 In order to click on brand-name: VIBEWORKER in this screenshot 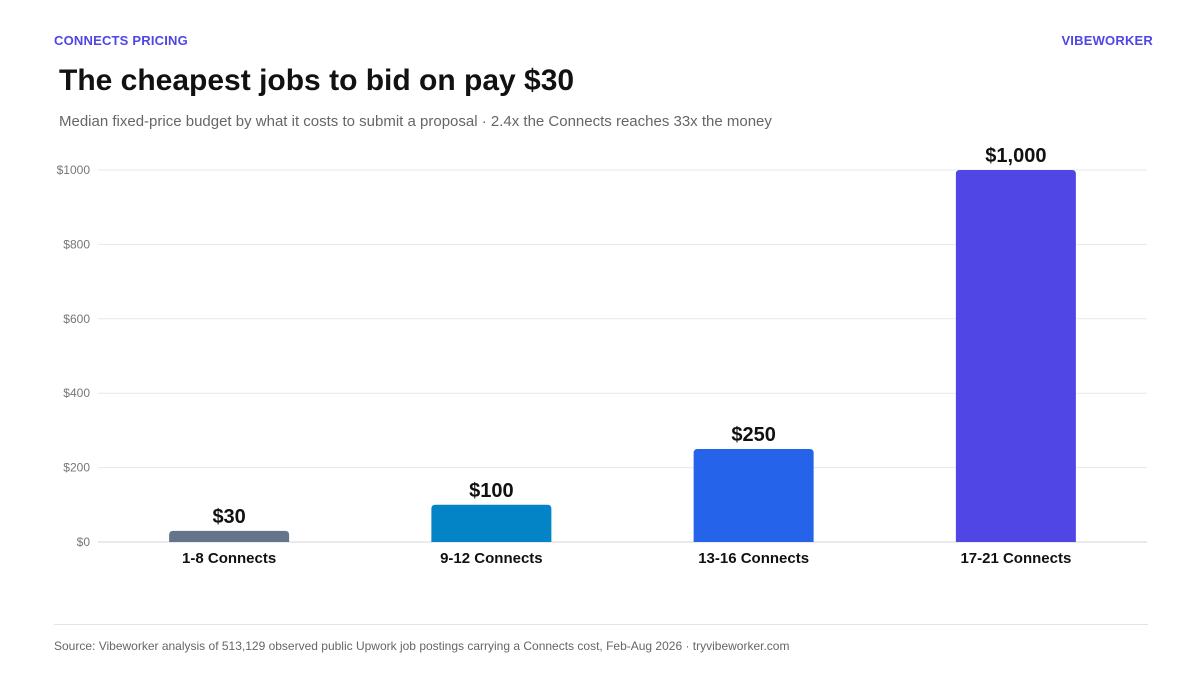, I will do `click(1107, 40)`.